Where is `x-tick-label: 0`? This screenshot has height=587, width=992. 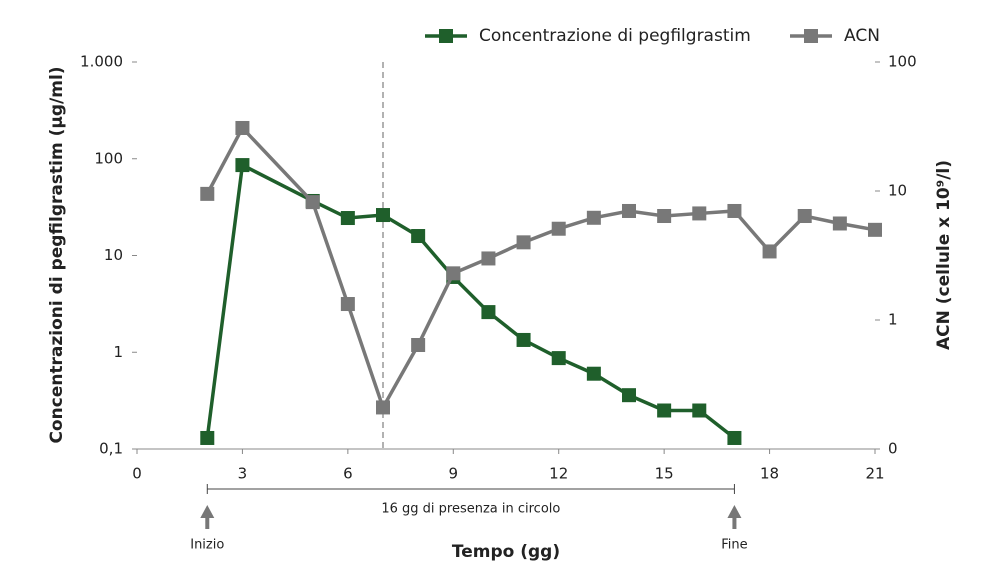 x-tick-label: 0 is located at coordinates (137, 474).